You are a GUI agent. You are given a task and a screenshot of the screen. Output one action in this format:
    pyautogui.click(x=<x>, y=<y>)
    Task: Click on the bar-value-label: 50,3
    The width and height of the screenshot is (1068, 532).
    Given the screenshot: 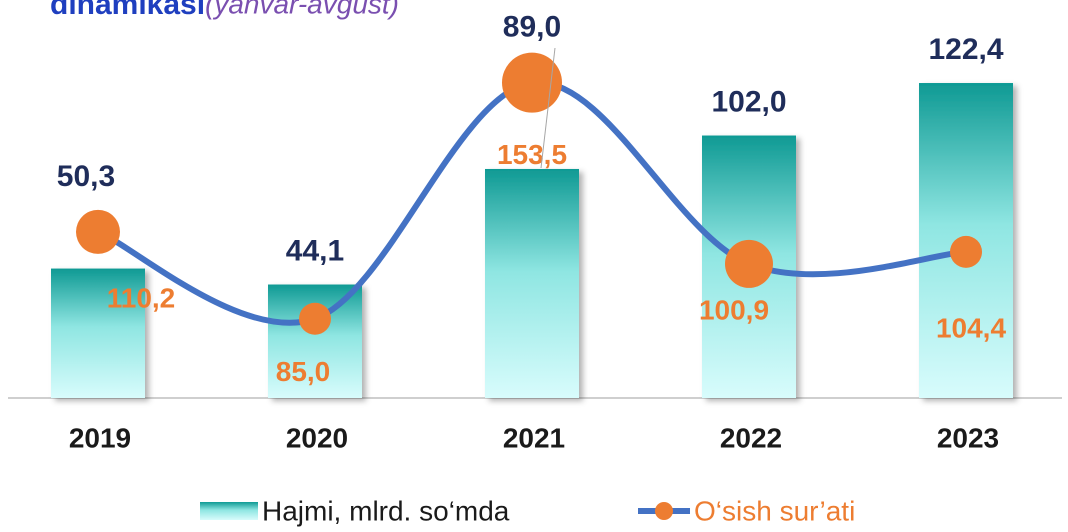 What is the action you would take?
    pyautogui.click(x=86, y=176)
    